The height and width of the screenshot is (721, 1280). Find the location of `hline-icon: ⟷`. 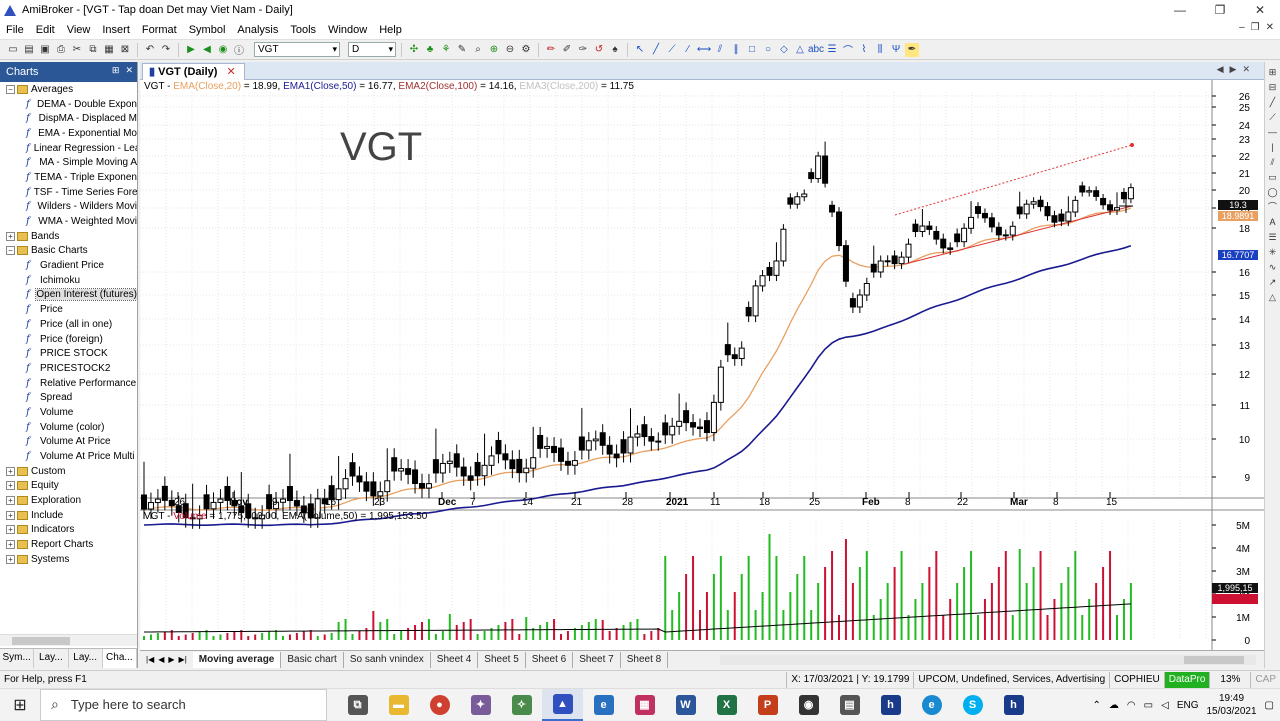

hline-icon: ⟷ is located at coordinates (704, 49).